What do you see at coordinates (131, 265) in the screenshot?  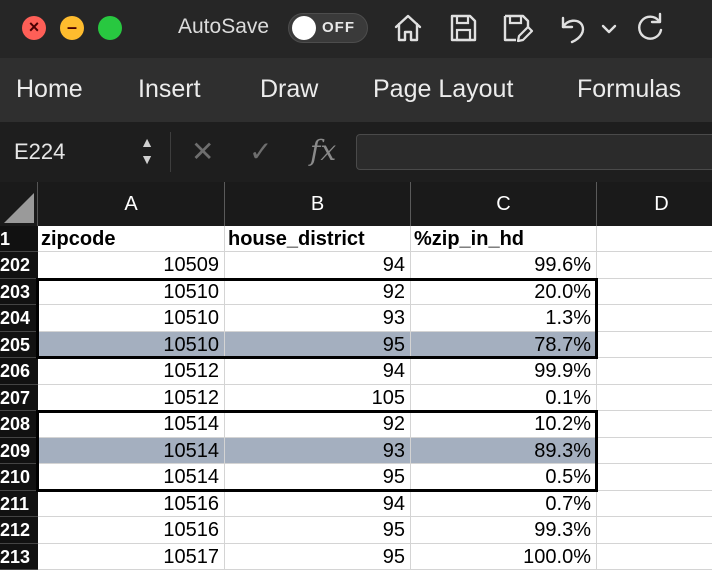 I see `cell-a202: 10509` at bounding box center [131, 265].